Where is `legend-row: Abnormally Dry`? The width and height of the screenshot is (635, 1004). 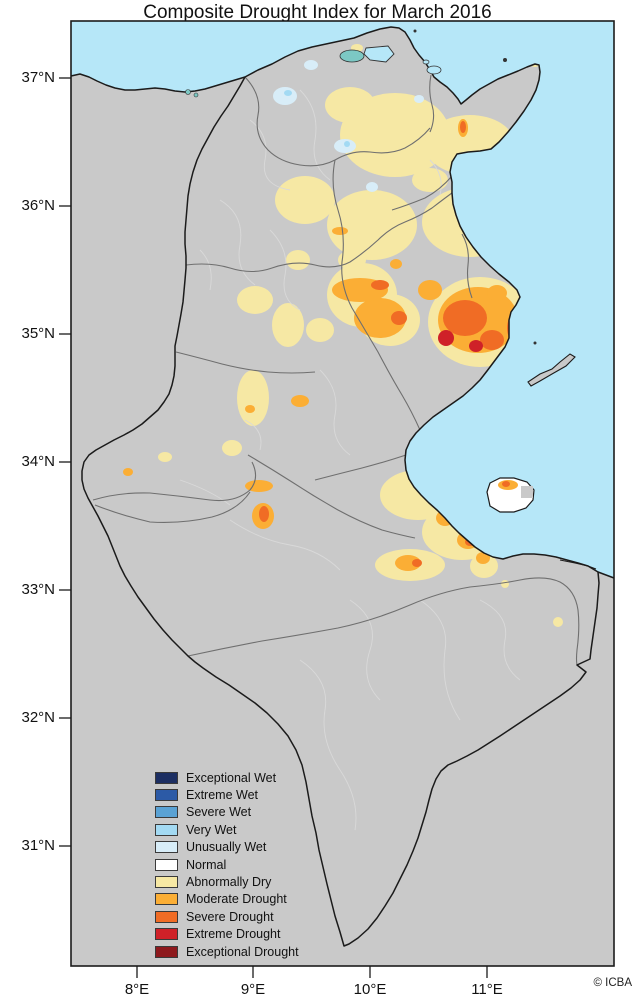 legend-row: Abnormally Dry is located at coordinates (227, 881).